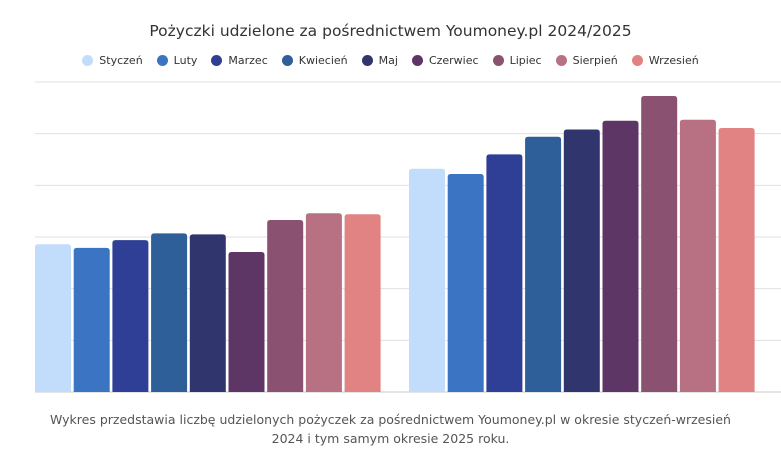 This screenshot has height=451, width=781. Describe the element at coordinates (595, 60) in the screenshot. I see `legend-label: Sierpień` at that location.